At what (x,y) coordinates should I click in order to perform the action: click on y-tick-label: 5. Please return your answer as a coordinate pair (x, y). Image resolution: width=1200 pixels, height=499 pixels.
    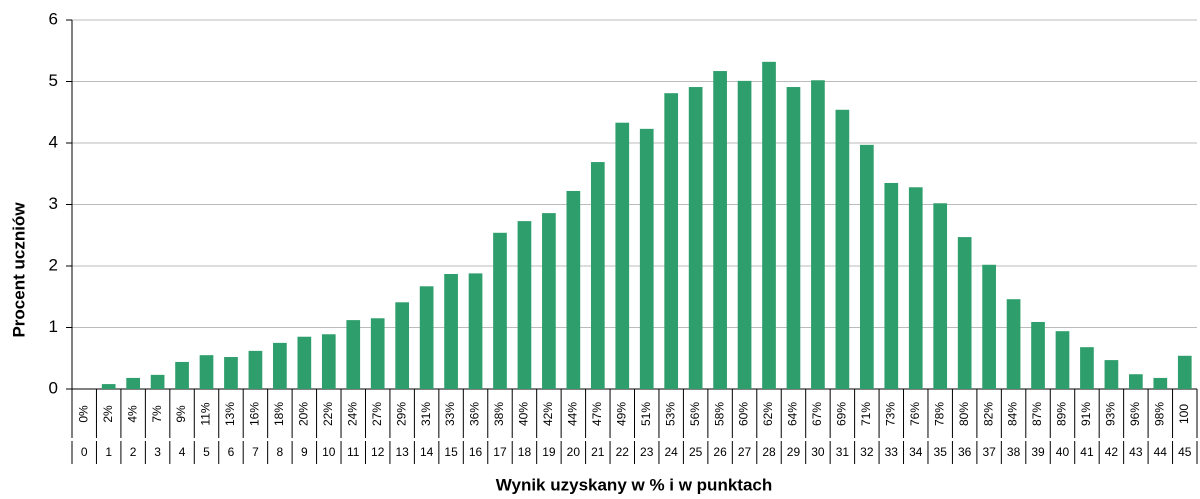
    Looking at the image, I should click on (53, 80).